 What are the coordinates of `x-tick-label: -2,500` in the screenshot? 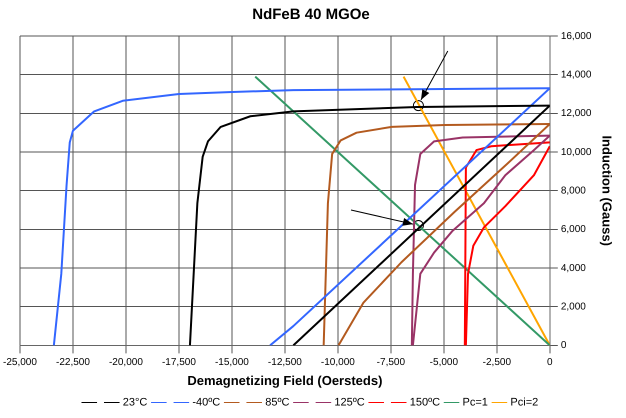 It's located at (497, 362).